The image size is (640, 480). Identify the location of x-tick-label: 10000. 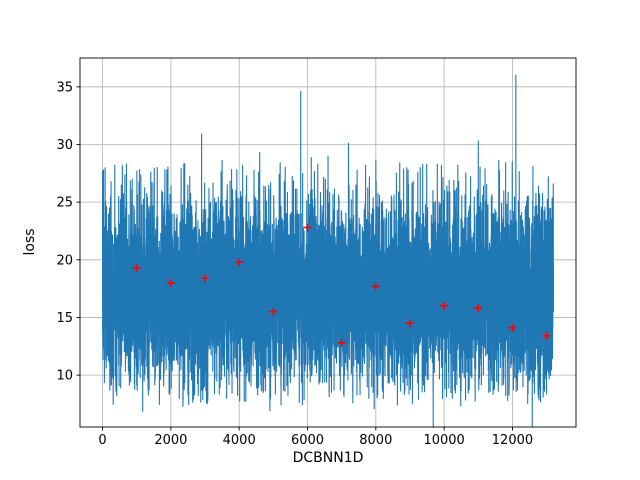
(443, 440).